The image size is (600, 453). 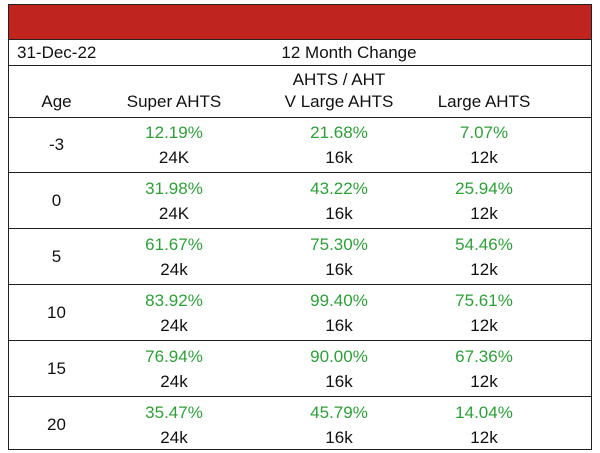 I want to click on large-pct-cell: 25.94%, so click(x=484, y=188).